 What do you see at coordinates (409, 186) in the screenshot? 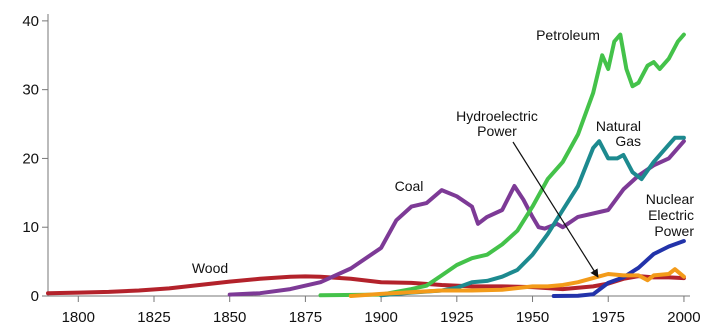
I see `annotation-coal: Coal` at bounding box center [409, 186].